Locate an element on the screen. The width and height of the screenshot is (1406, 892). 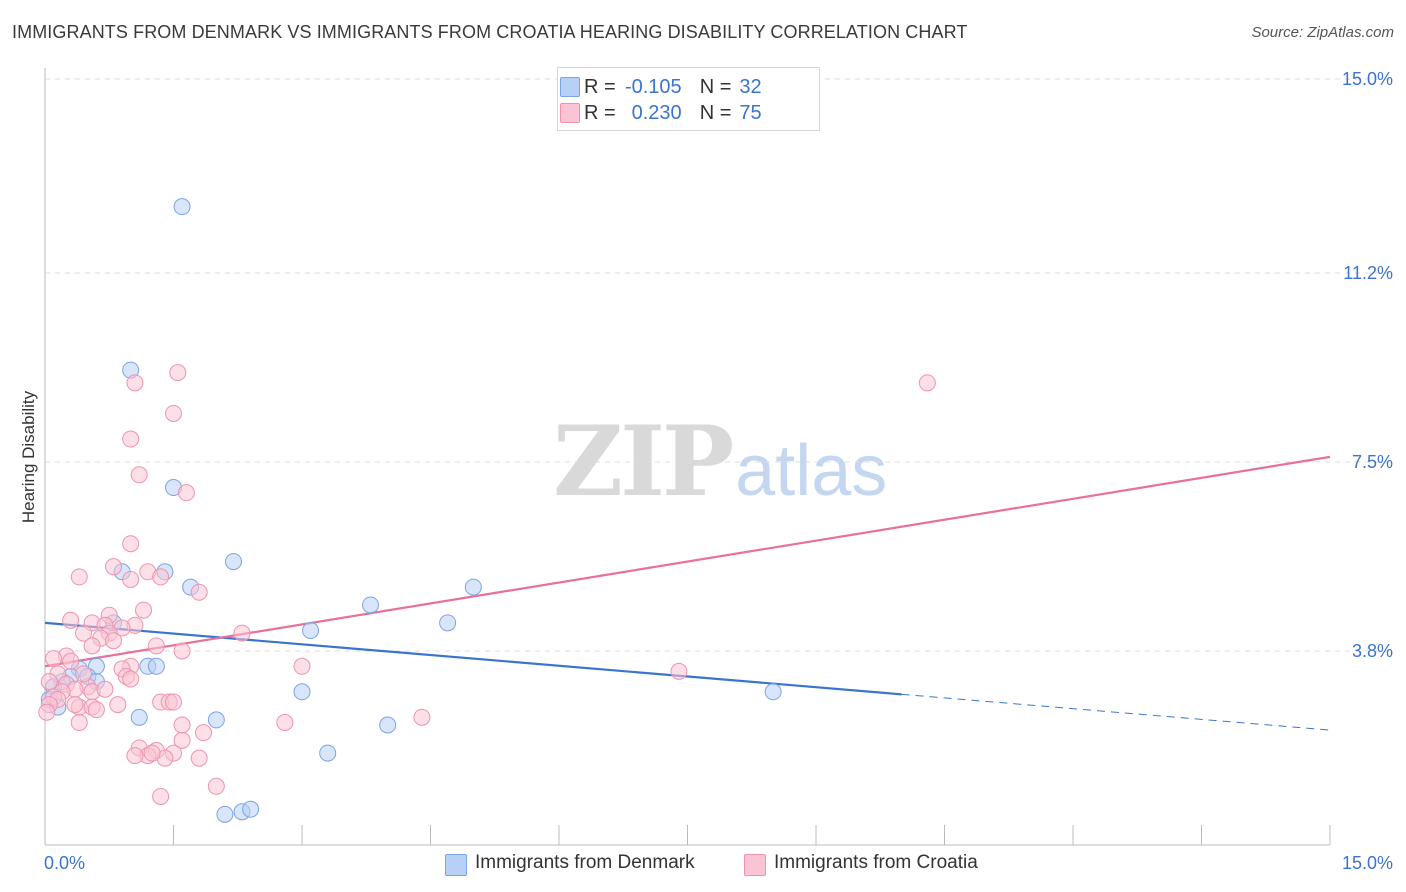
bottom-legend-denmark: Immigrants from Denmark is located at coordinates (570, 864).